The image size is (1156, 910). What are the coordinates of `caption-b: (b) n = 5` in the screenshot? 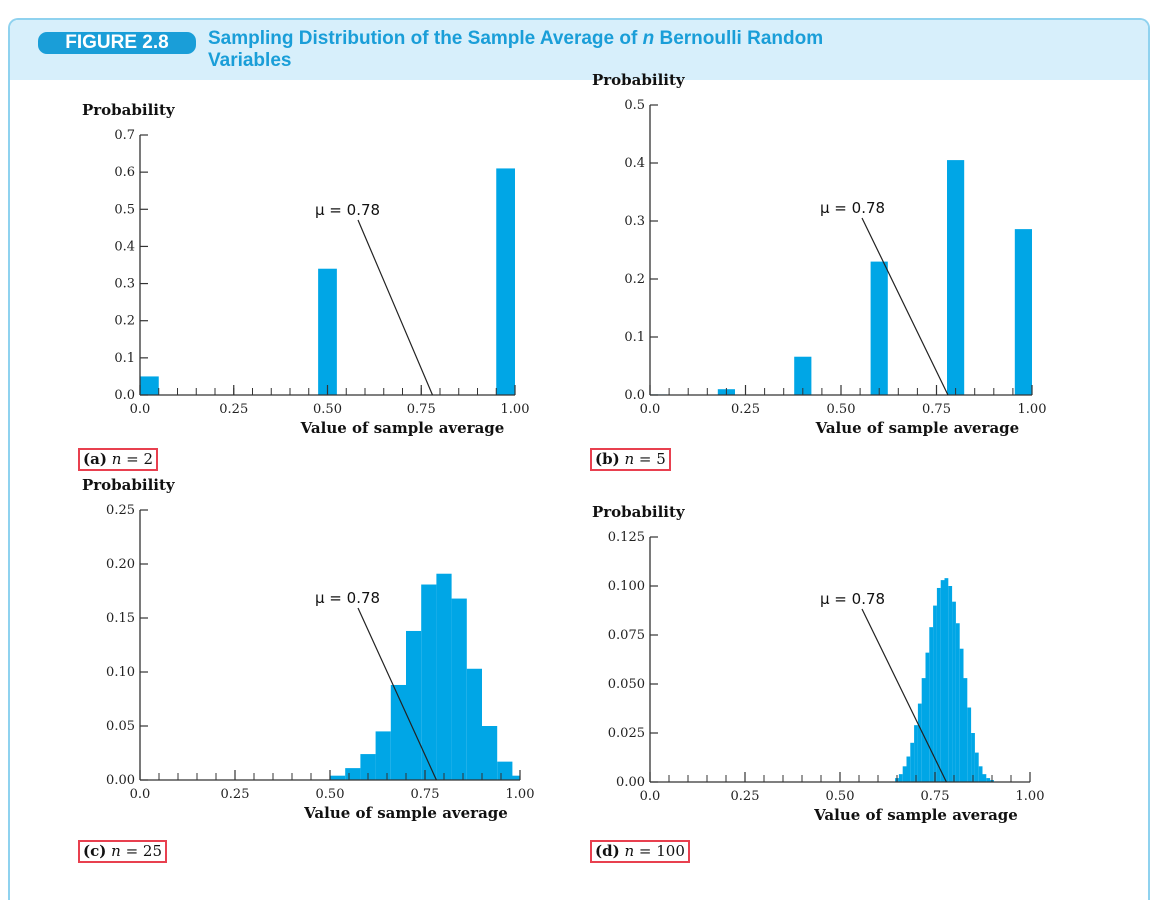 It's located at (630, 459).